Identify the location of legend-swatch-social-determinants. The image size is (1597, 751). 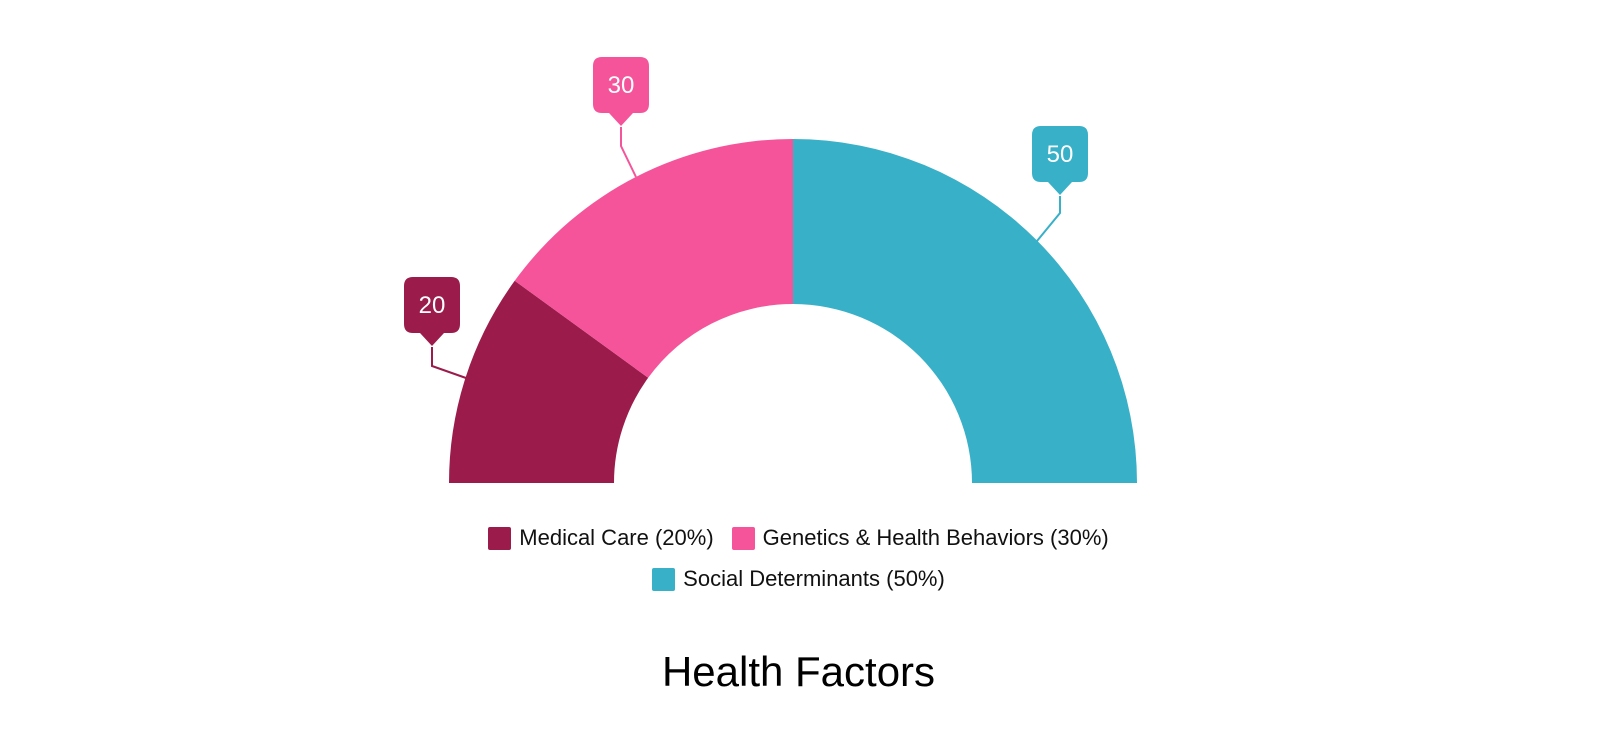
(664, 579).